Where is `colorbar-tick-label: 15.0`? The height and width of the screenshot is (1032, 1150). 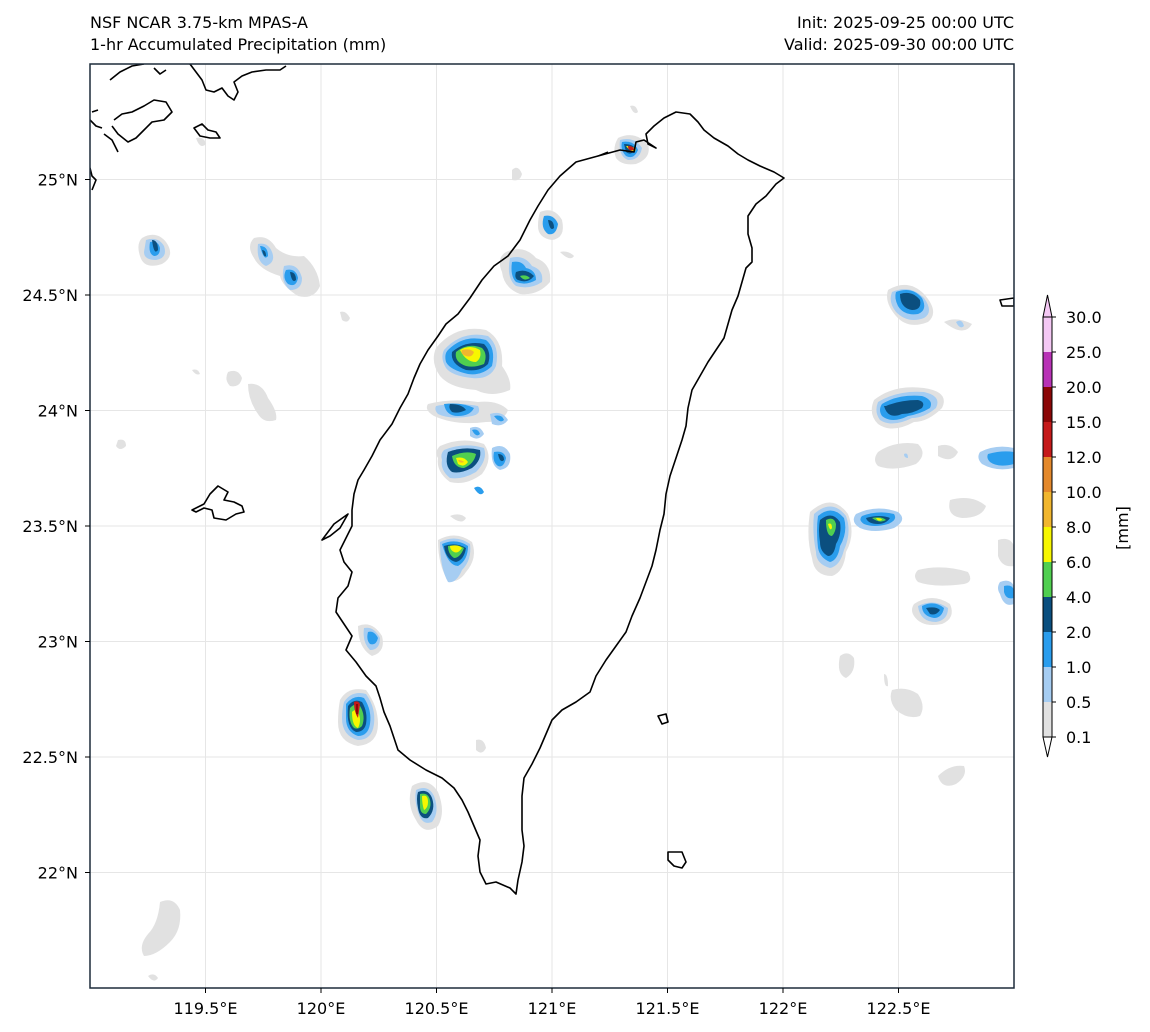 colorbar-tick-label: 15.0 is located at coordinates (1084, 422).